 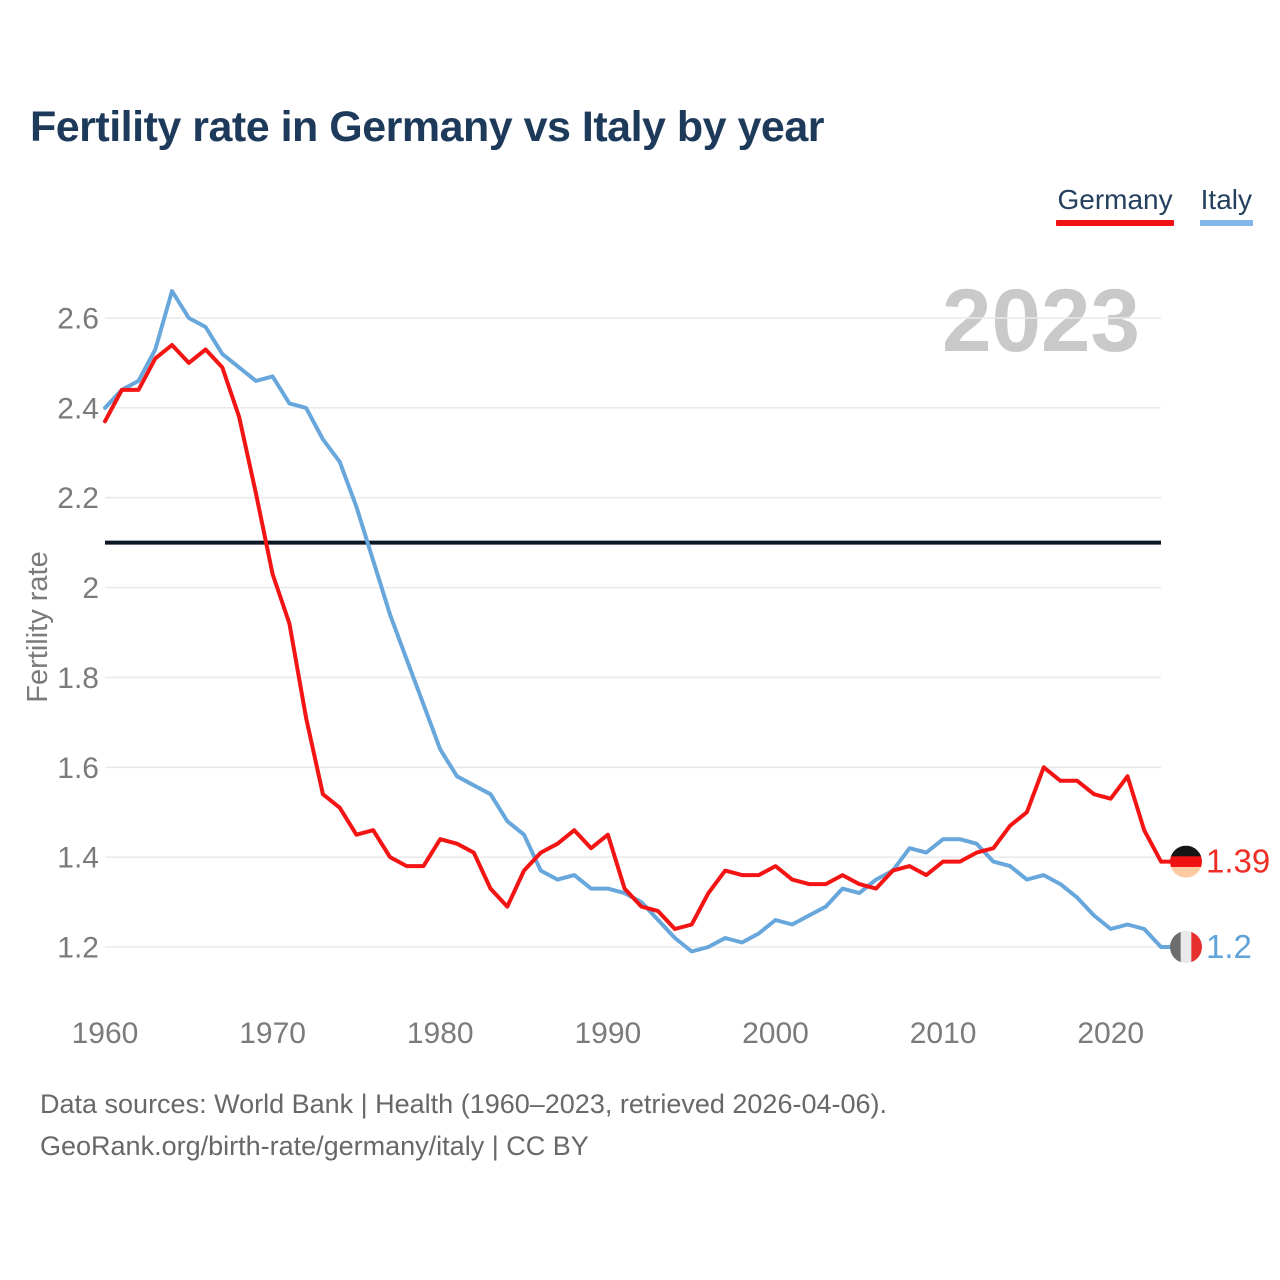 I want to click on x-tick-label: 1960, so click(x=105, y=1033).